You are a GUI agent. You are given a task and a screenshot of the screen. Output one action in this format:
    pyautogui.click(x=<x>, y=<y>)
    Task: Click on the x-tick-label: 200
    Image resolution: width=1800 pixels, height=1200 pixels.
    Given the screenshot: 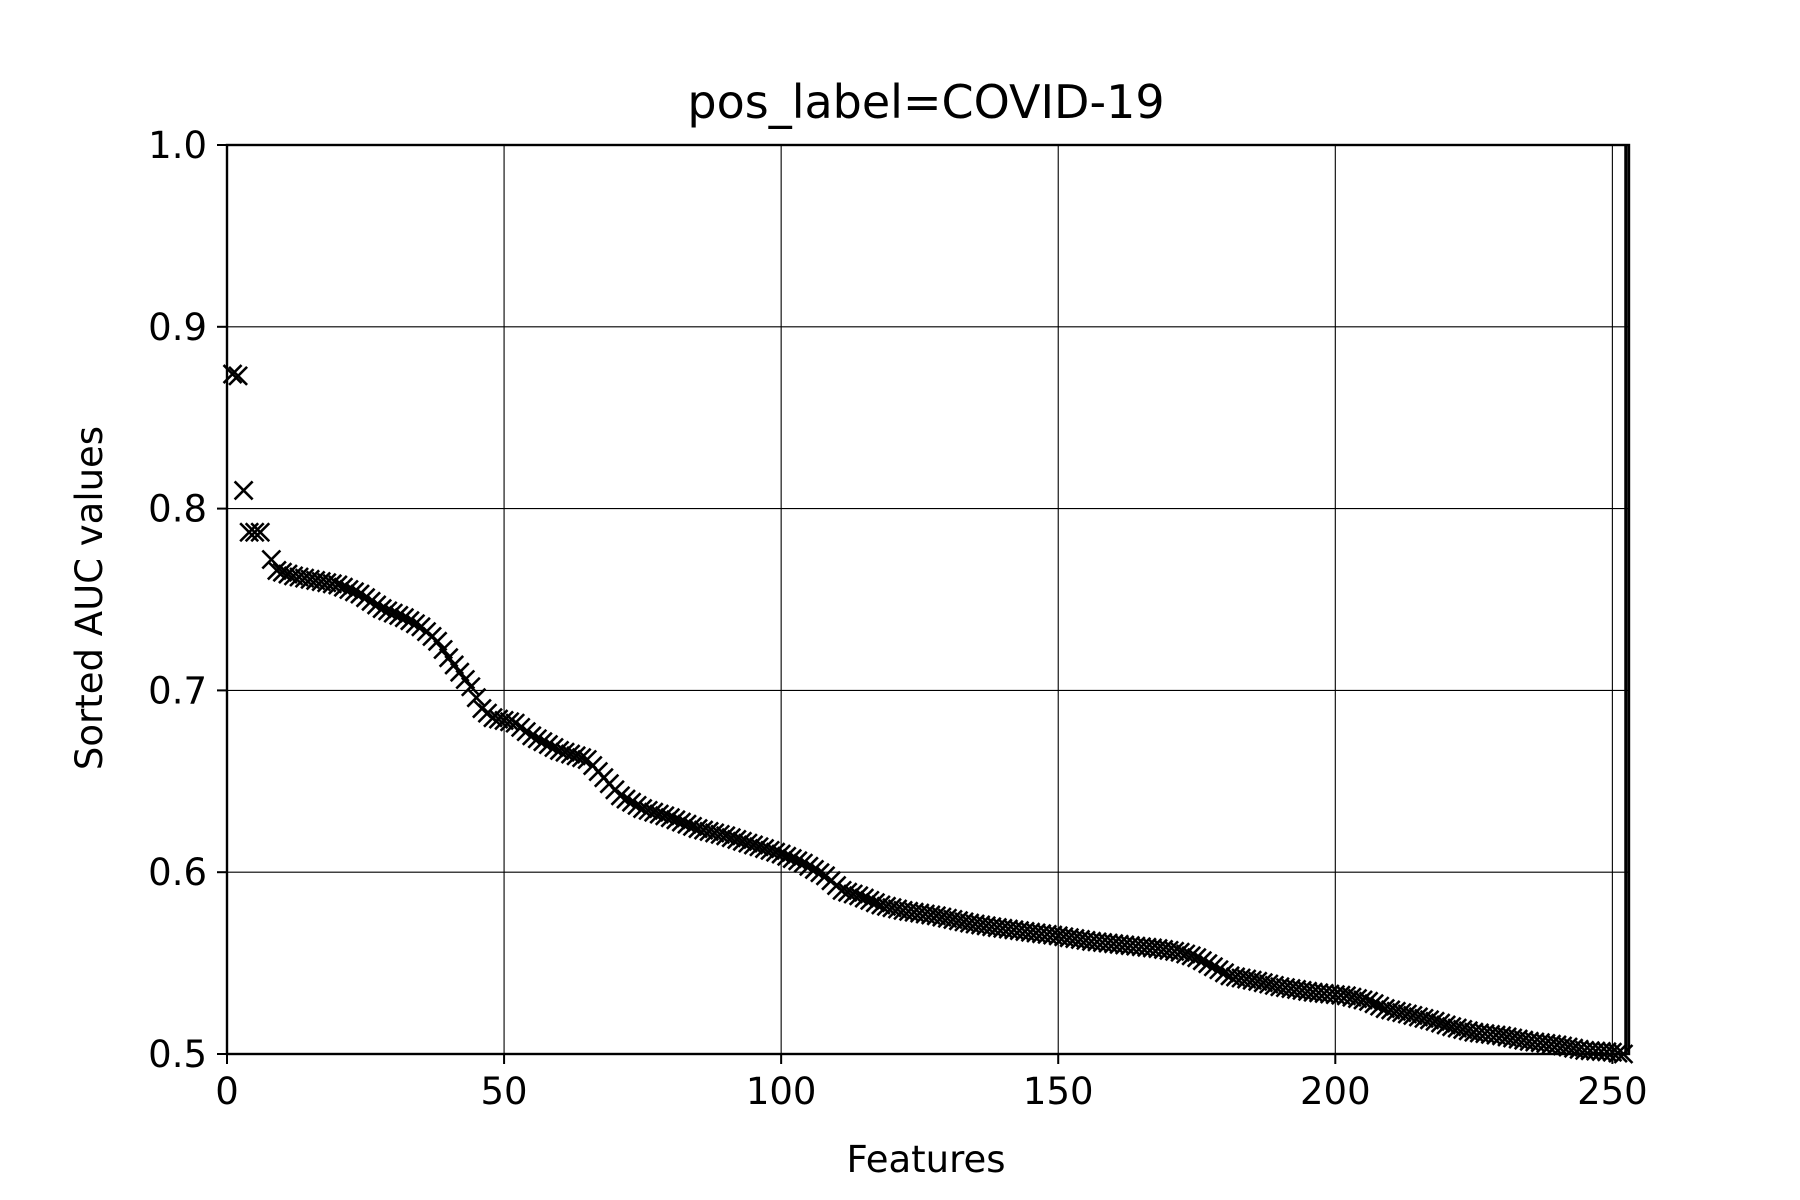 What is the action you would take?
    pyautogui.click(x=1335, y=1091)
    